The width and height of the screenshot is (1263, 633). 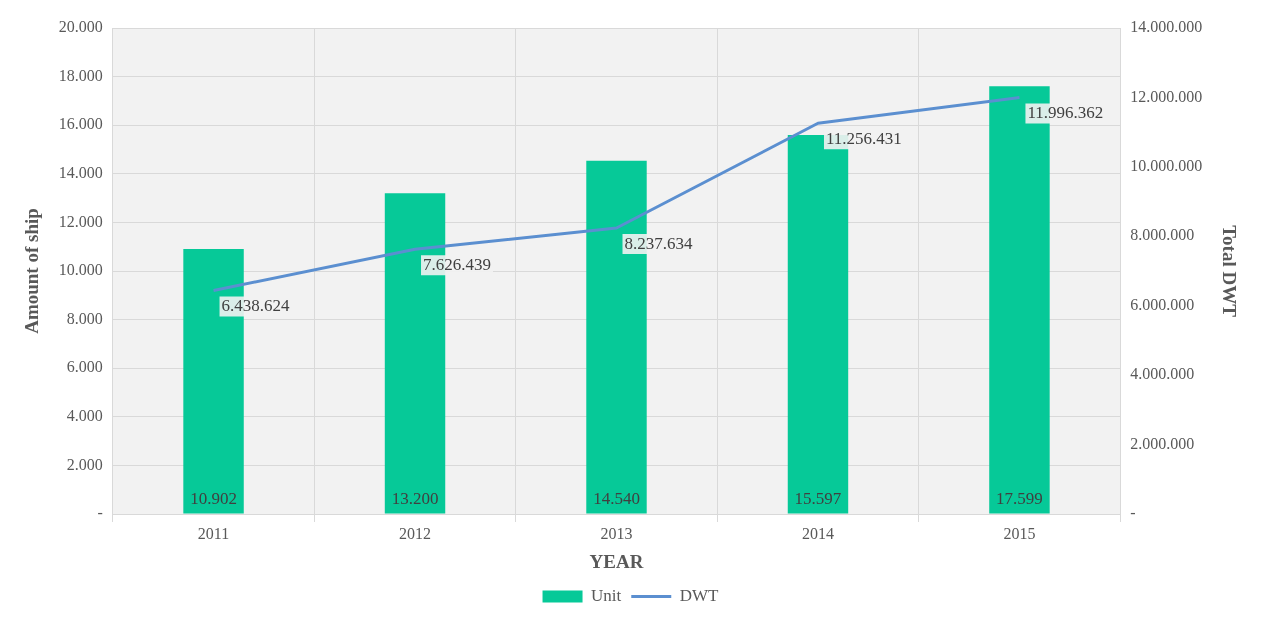 What do you see at coordinates (818, 498) in the screenshot?
I see `data-label: 15.597` at bounding box center [818, 498].